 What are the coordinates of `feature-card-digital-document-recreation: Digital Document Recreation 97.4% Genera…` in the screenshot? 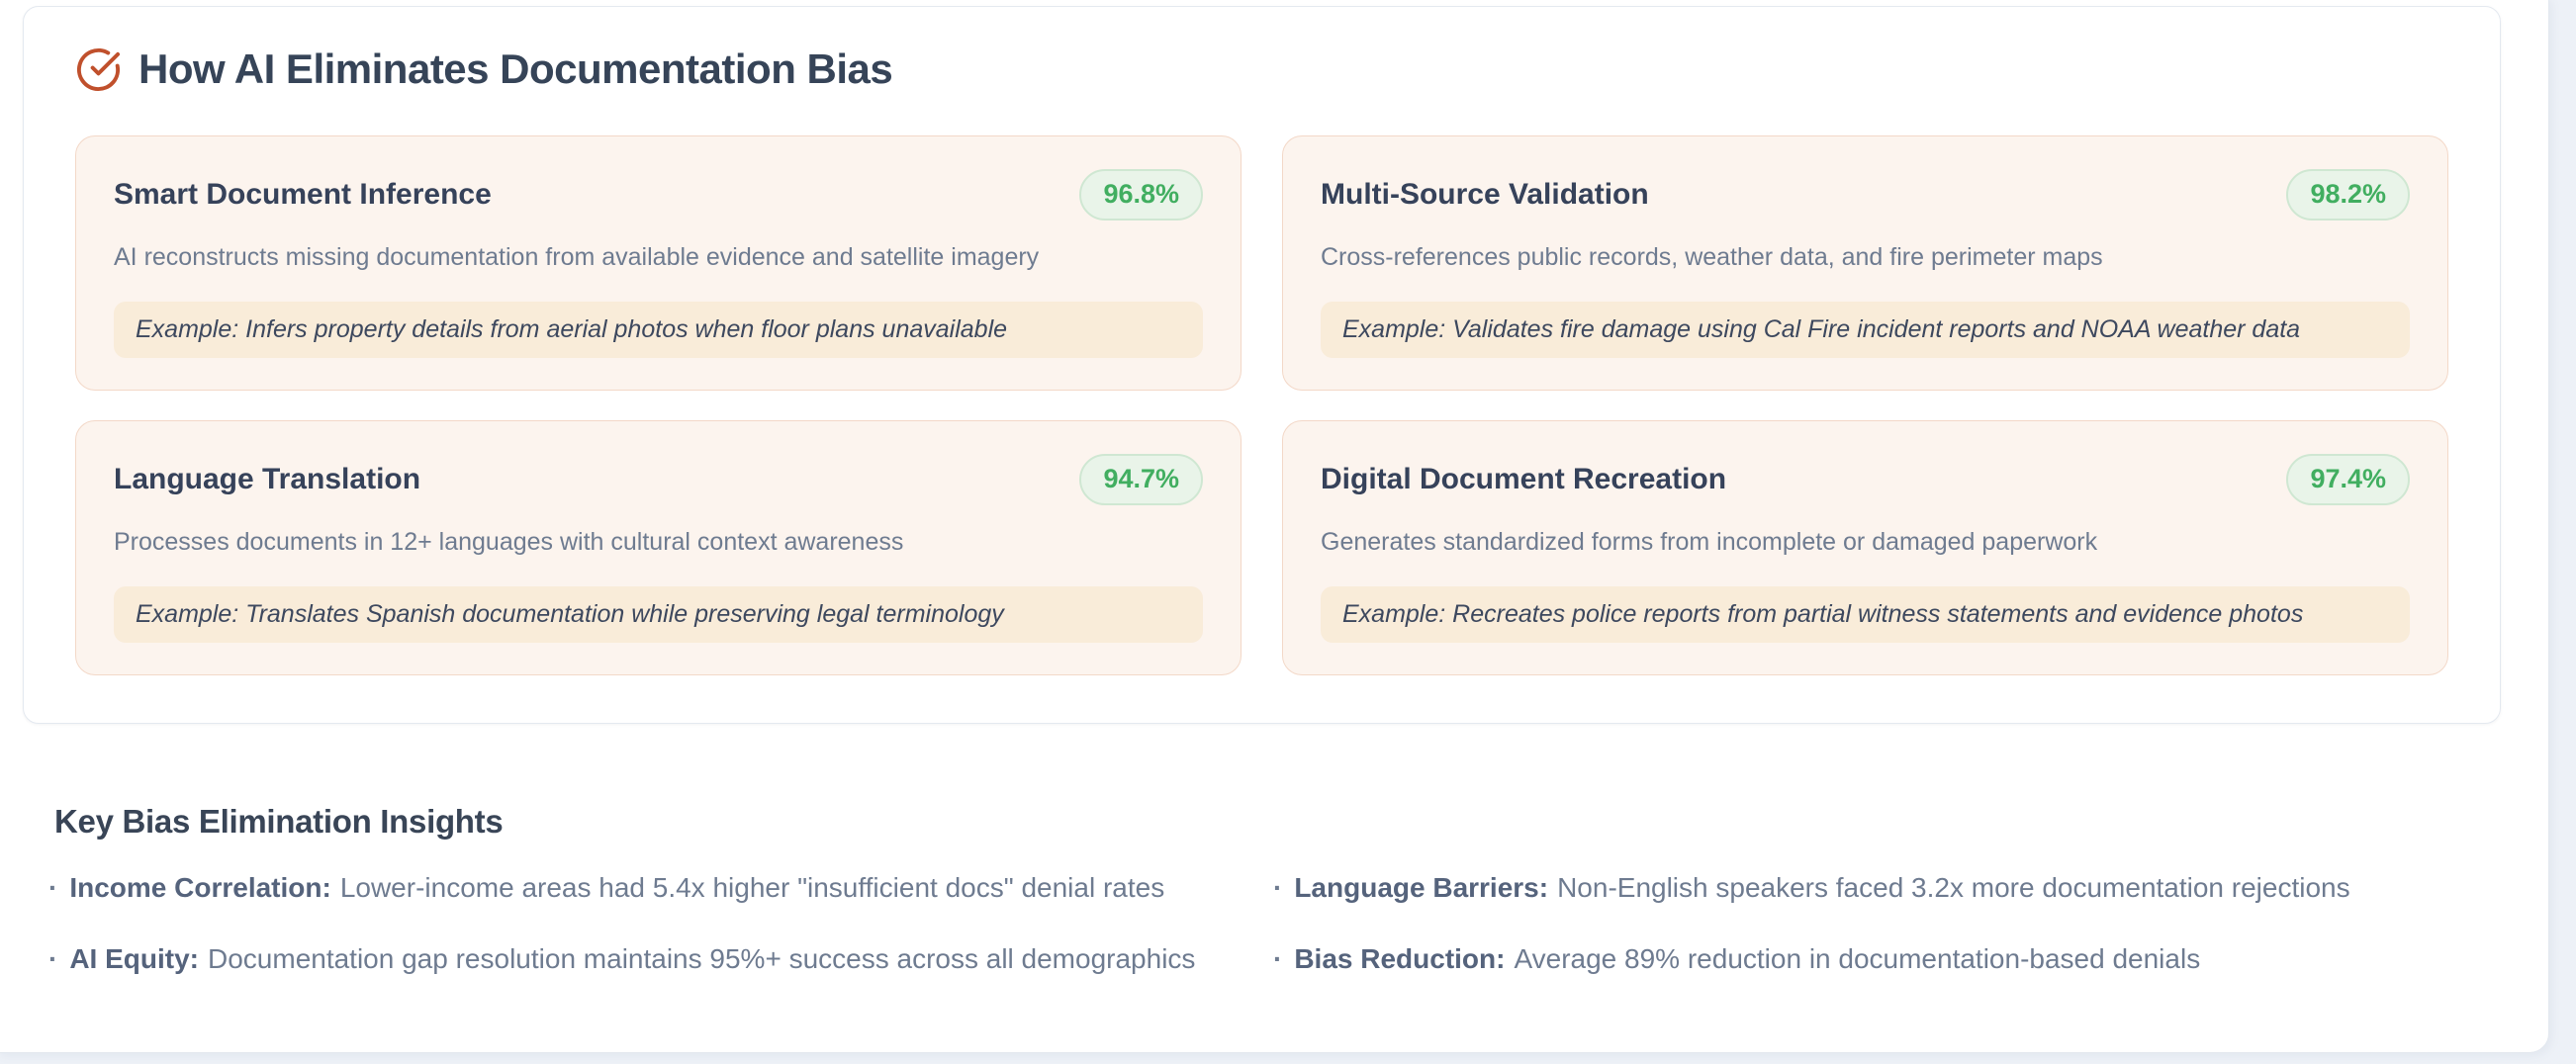 It's located at (1865, 547).